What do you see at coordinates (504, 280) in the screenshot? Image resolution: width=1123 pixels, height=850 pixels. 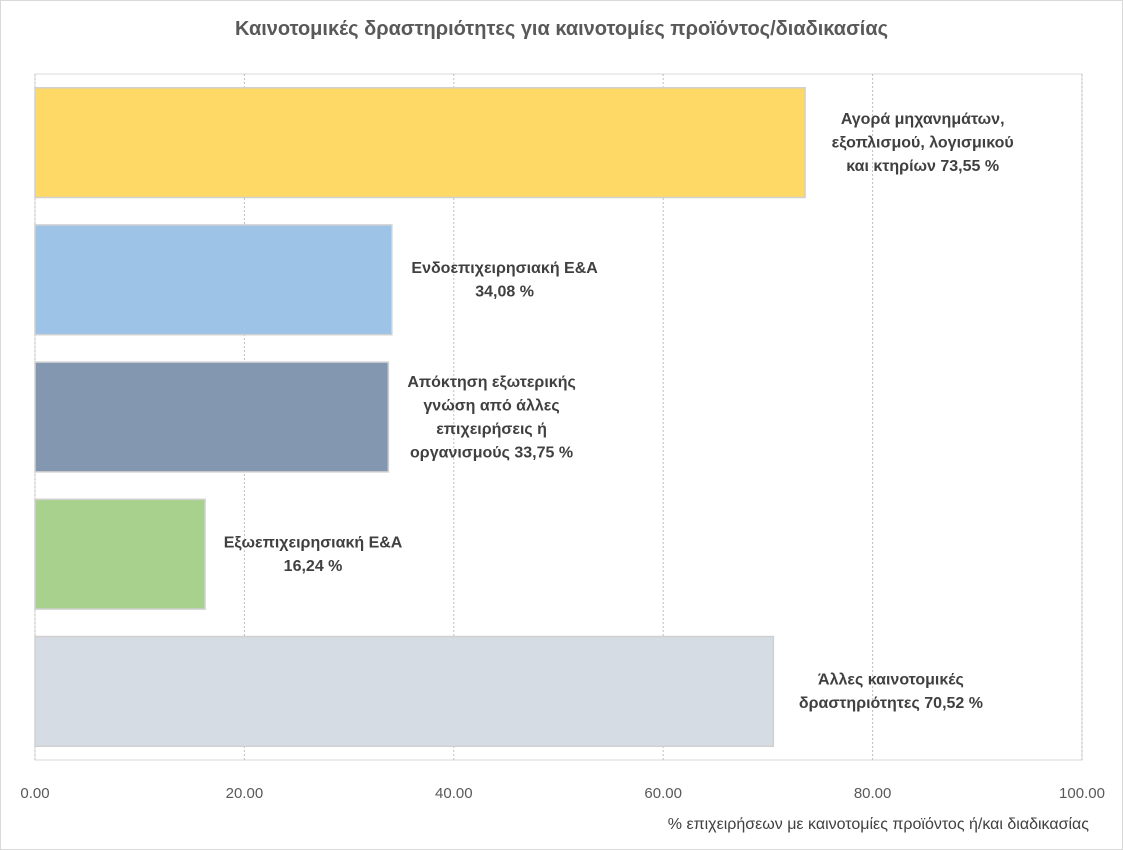 I see `data-label: Ενδοεπιχειρησιακή Ε&Α 34,08 %` at bounding box center [504, 280].